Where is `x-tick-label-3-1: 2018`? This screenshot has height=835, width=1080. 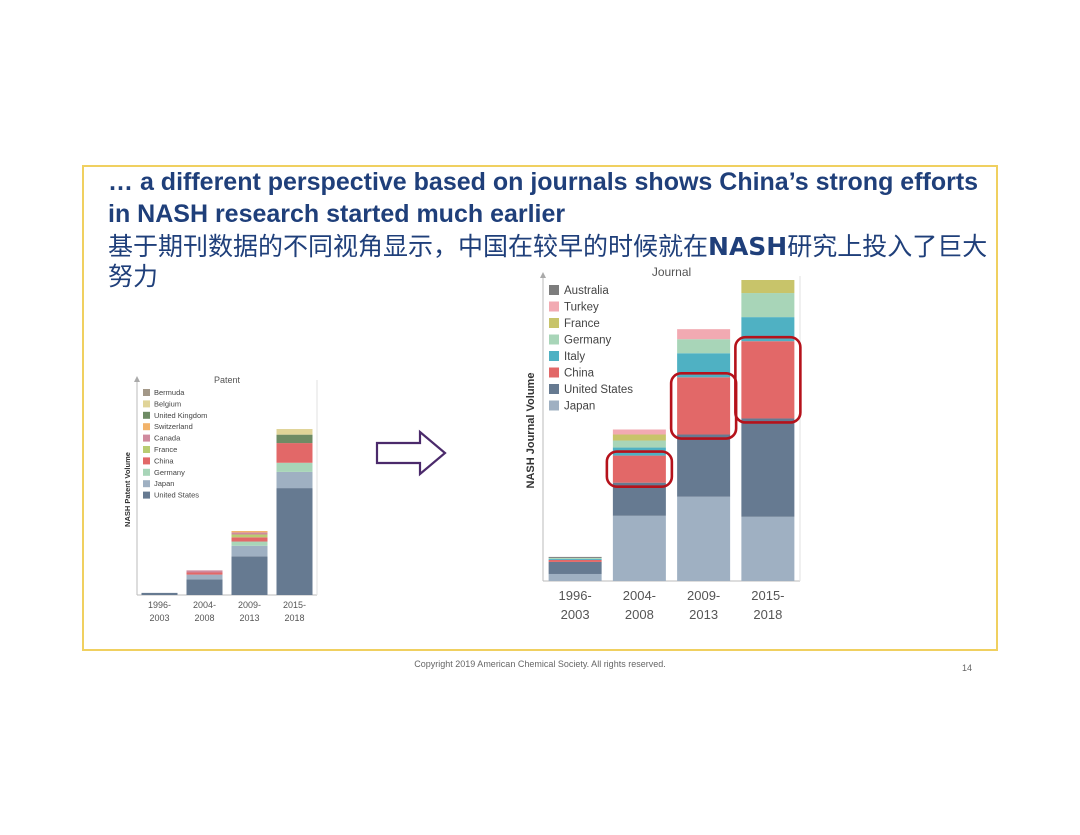 x-tick-label-3-1: 2018 is located at coordinates (294, 618).